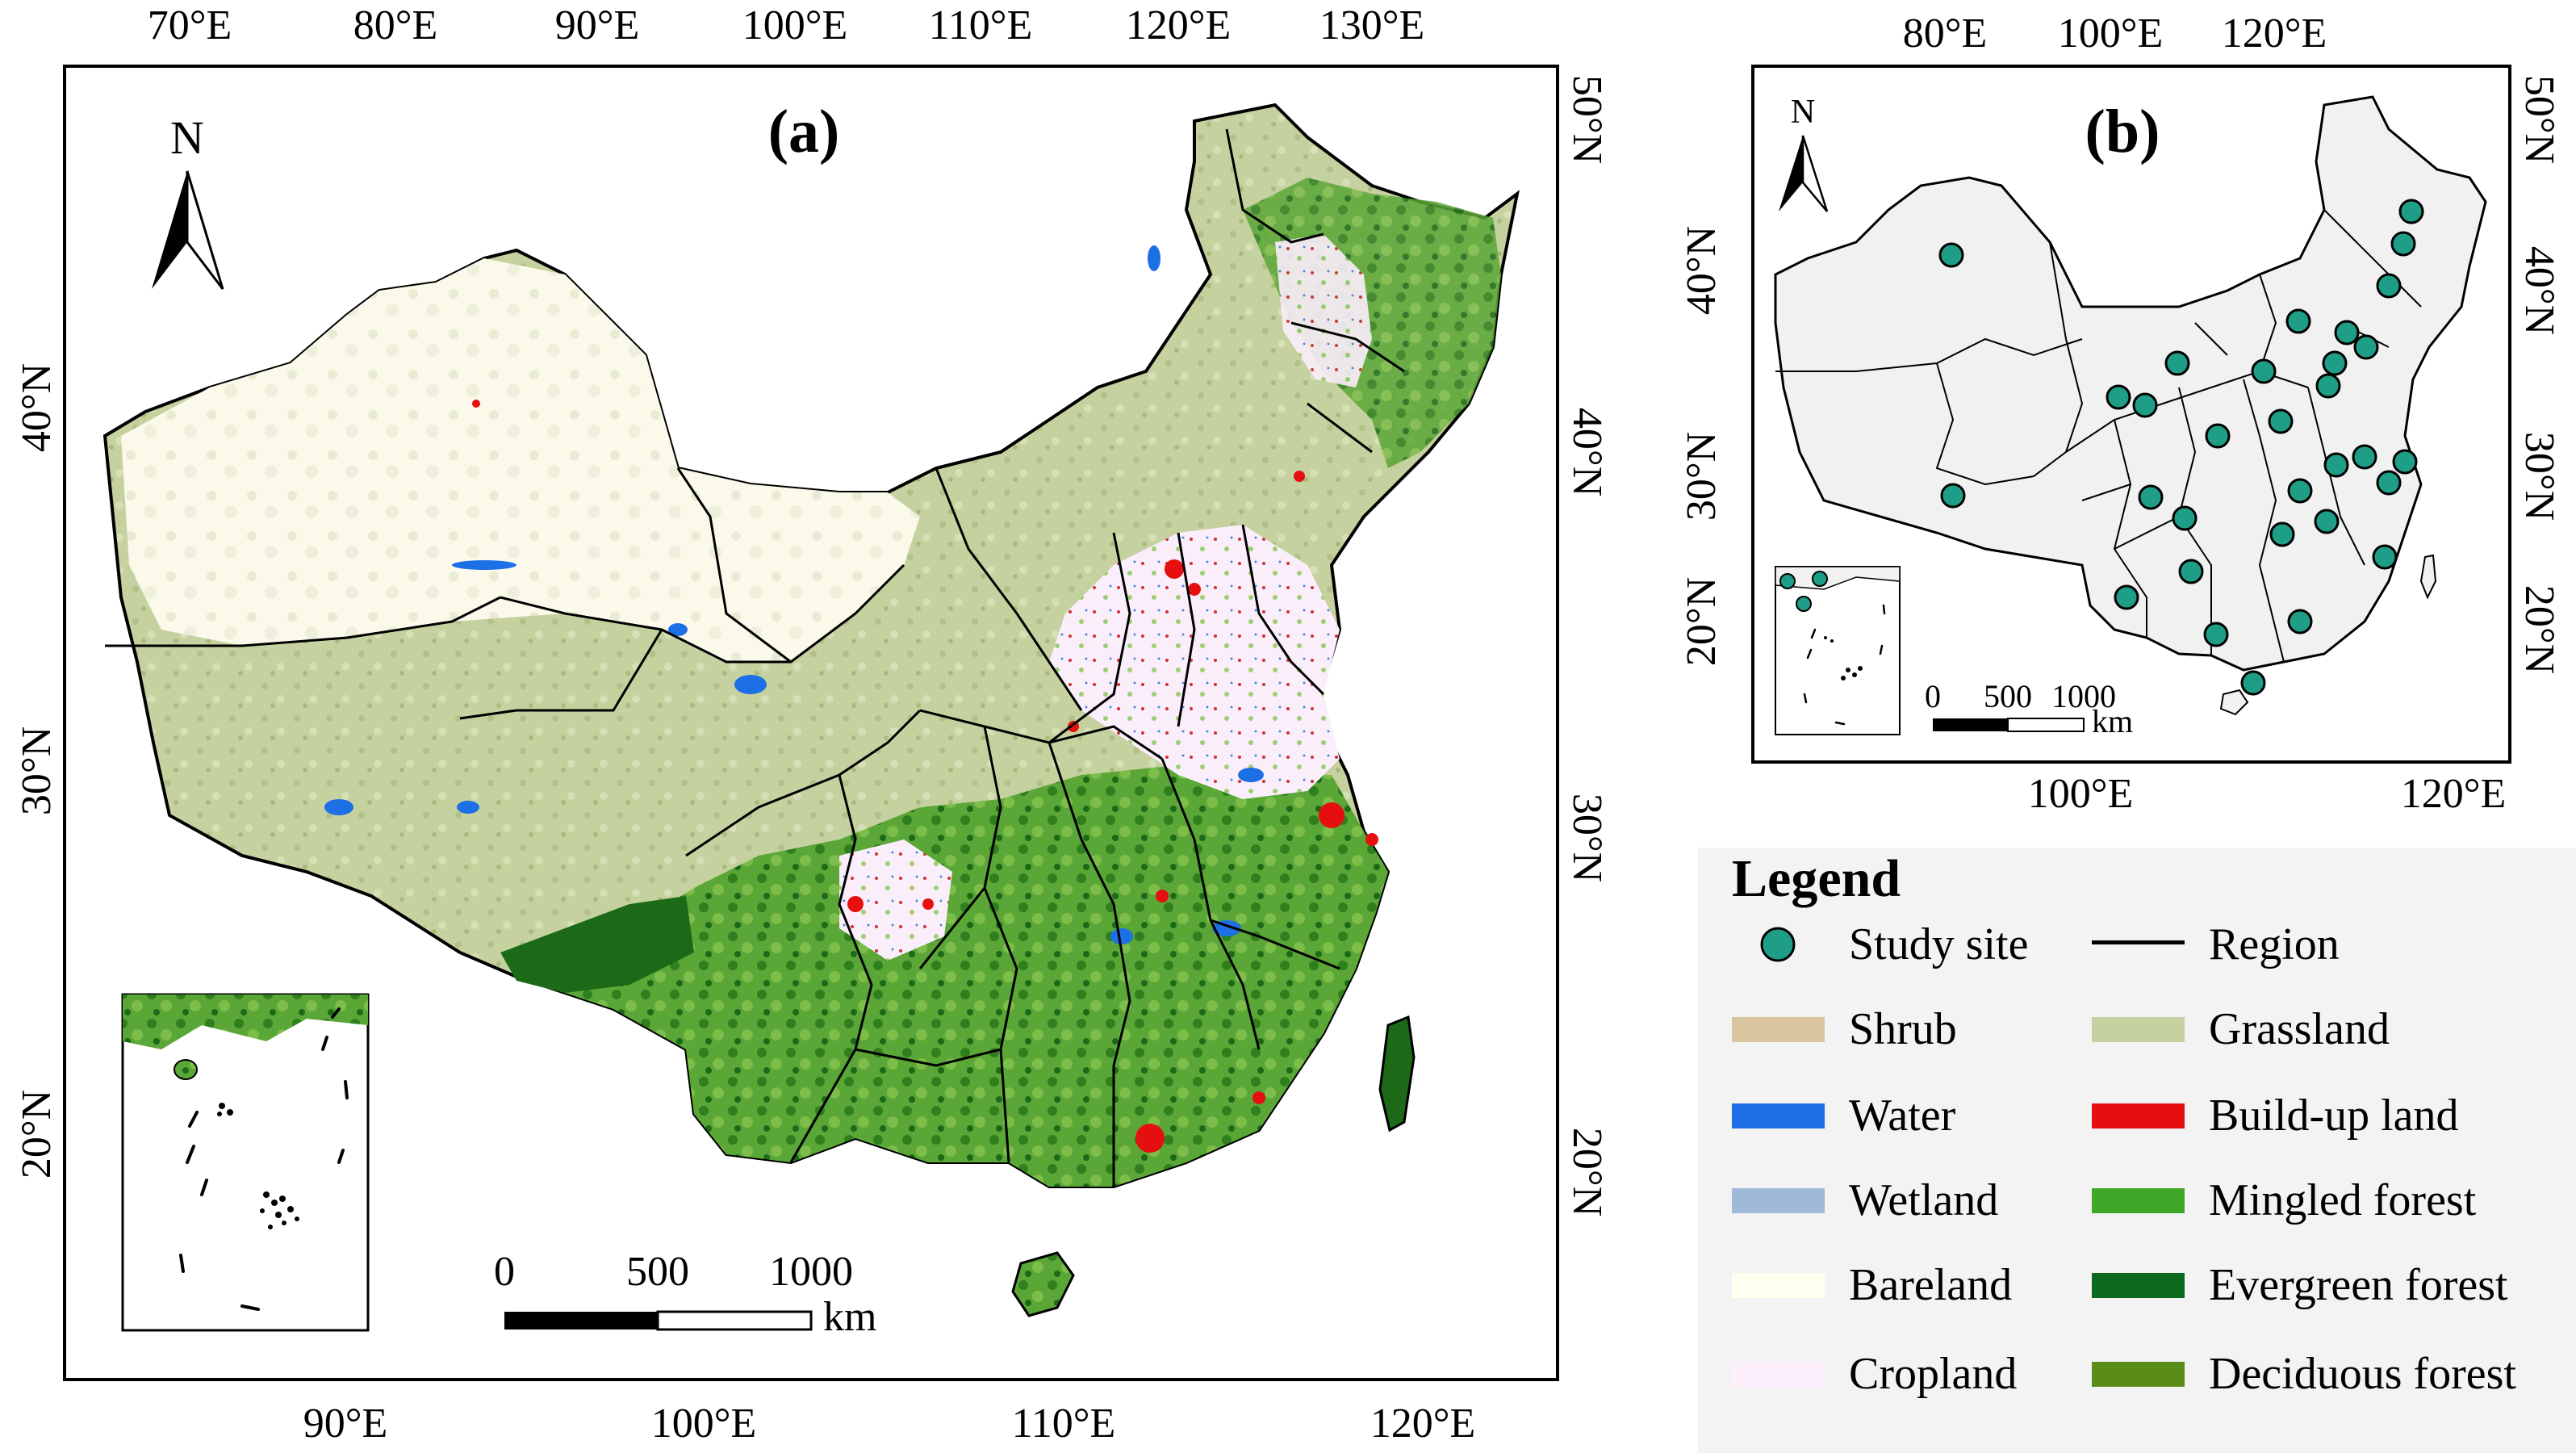  What do you see at coordinates (520, 460) in the screenshot?
I see `bareland-area` at bounding box center [520, 460].